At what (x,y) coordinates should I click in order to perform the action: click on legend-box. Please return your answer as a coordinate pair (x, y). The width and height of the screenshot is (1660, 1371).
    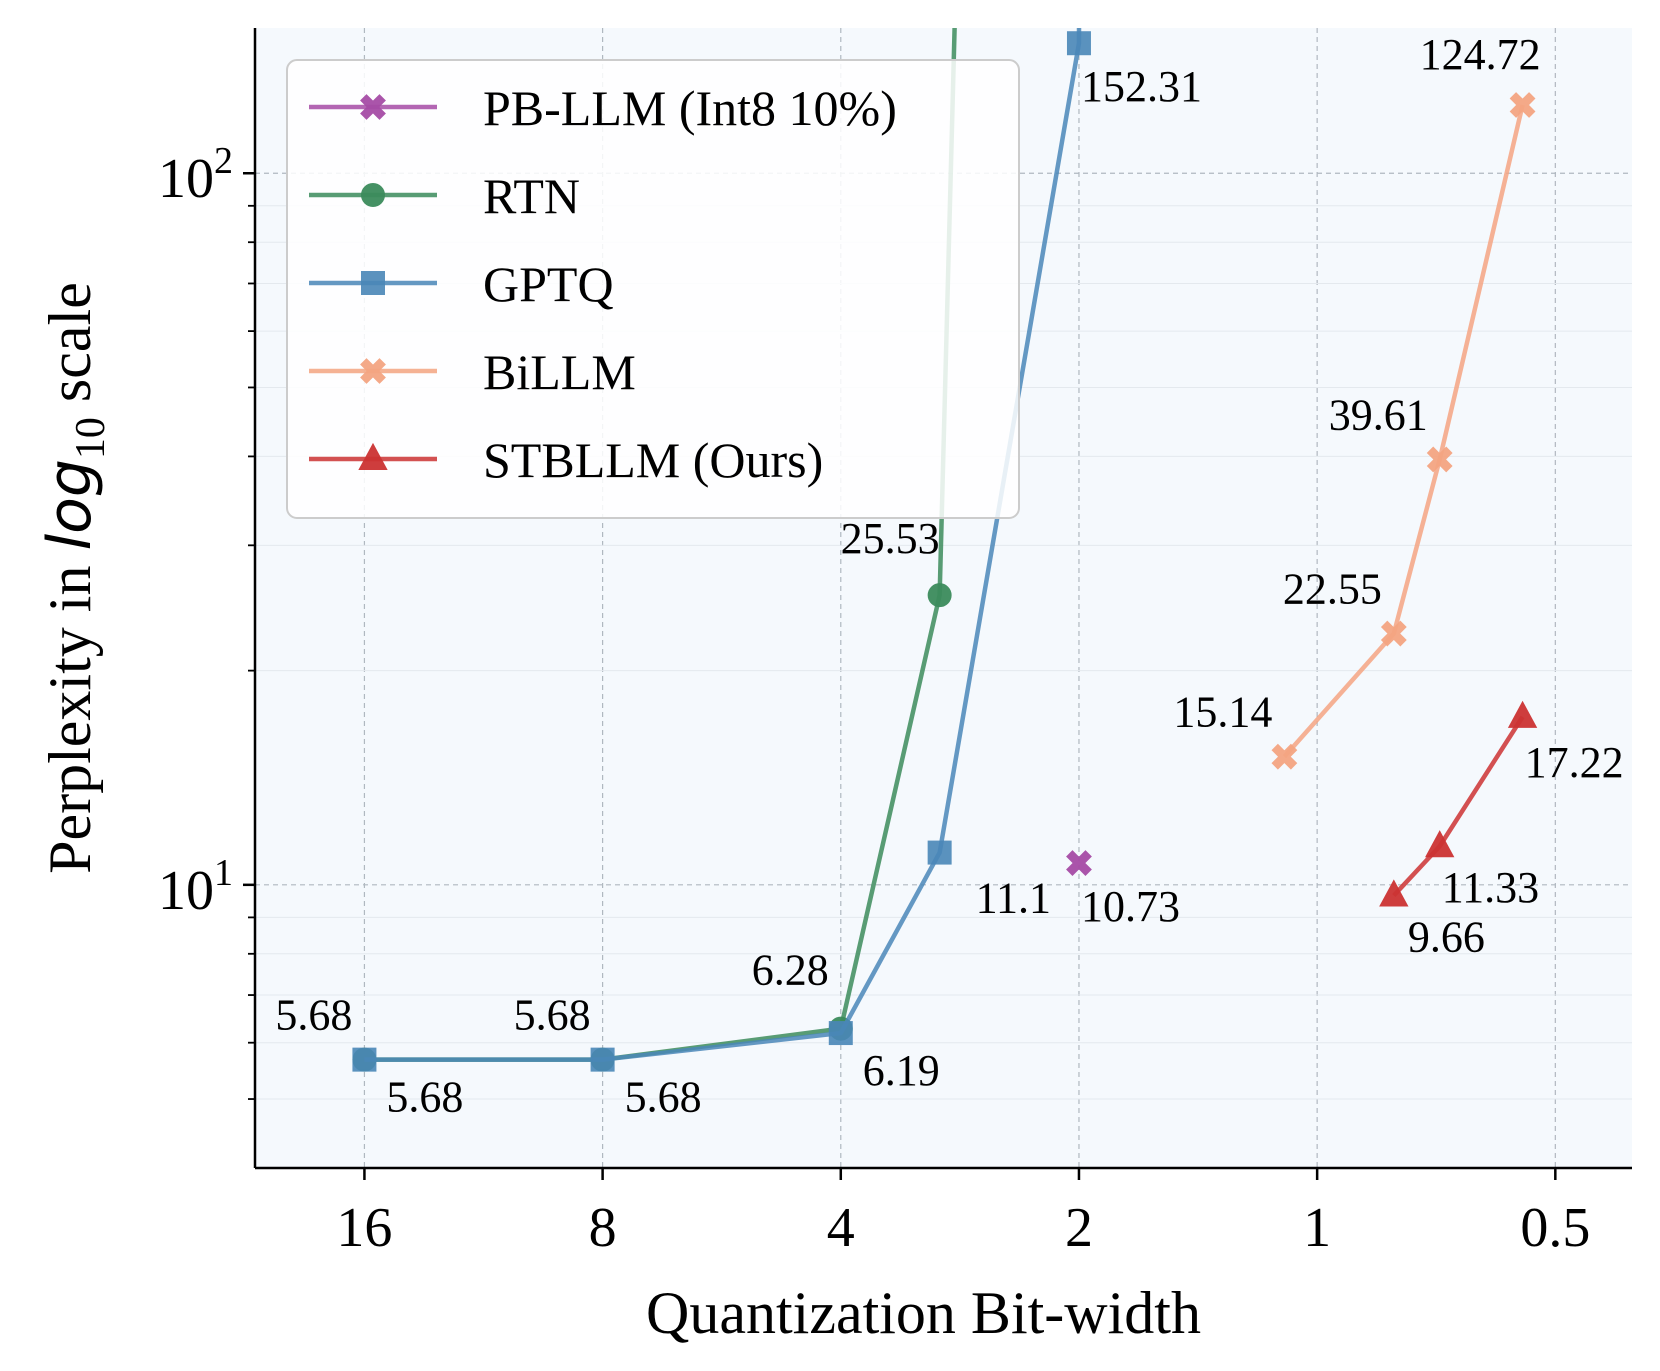
    Looking at the image, I should click on (653, 289).